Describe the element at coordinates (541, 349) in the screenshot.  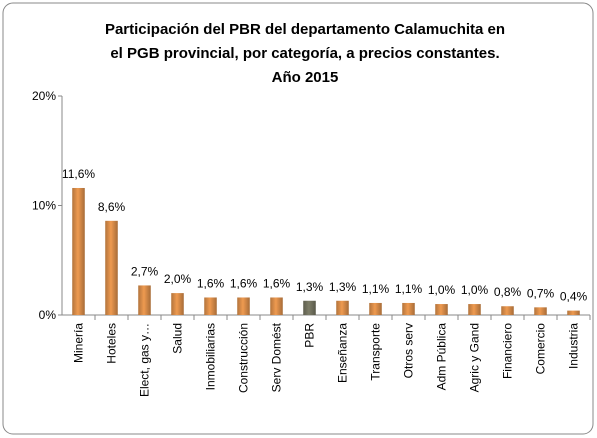
I see `x-tick-label: Comercio` at that location.